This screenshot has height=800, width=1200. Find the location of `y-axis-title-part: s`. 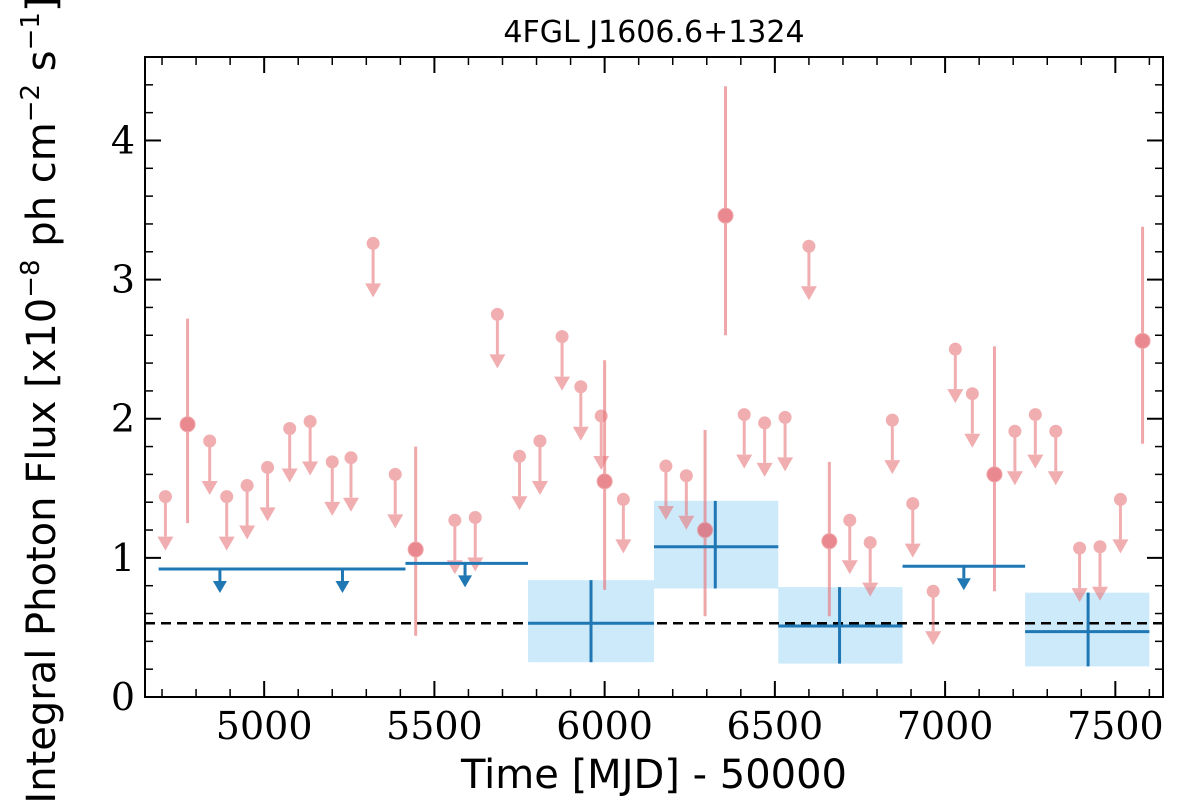

y-axis-title-part: s is located at coordinates (42, 67).